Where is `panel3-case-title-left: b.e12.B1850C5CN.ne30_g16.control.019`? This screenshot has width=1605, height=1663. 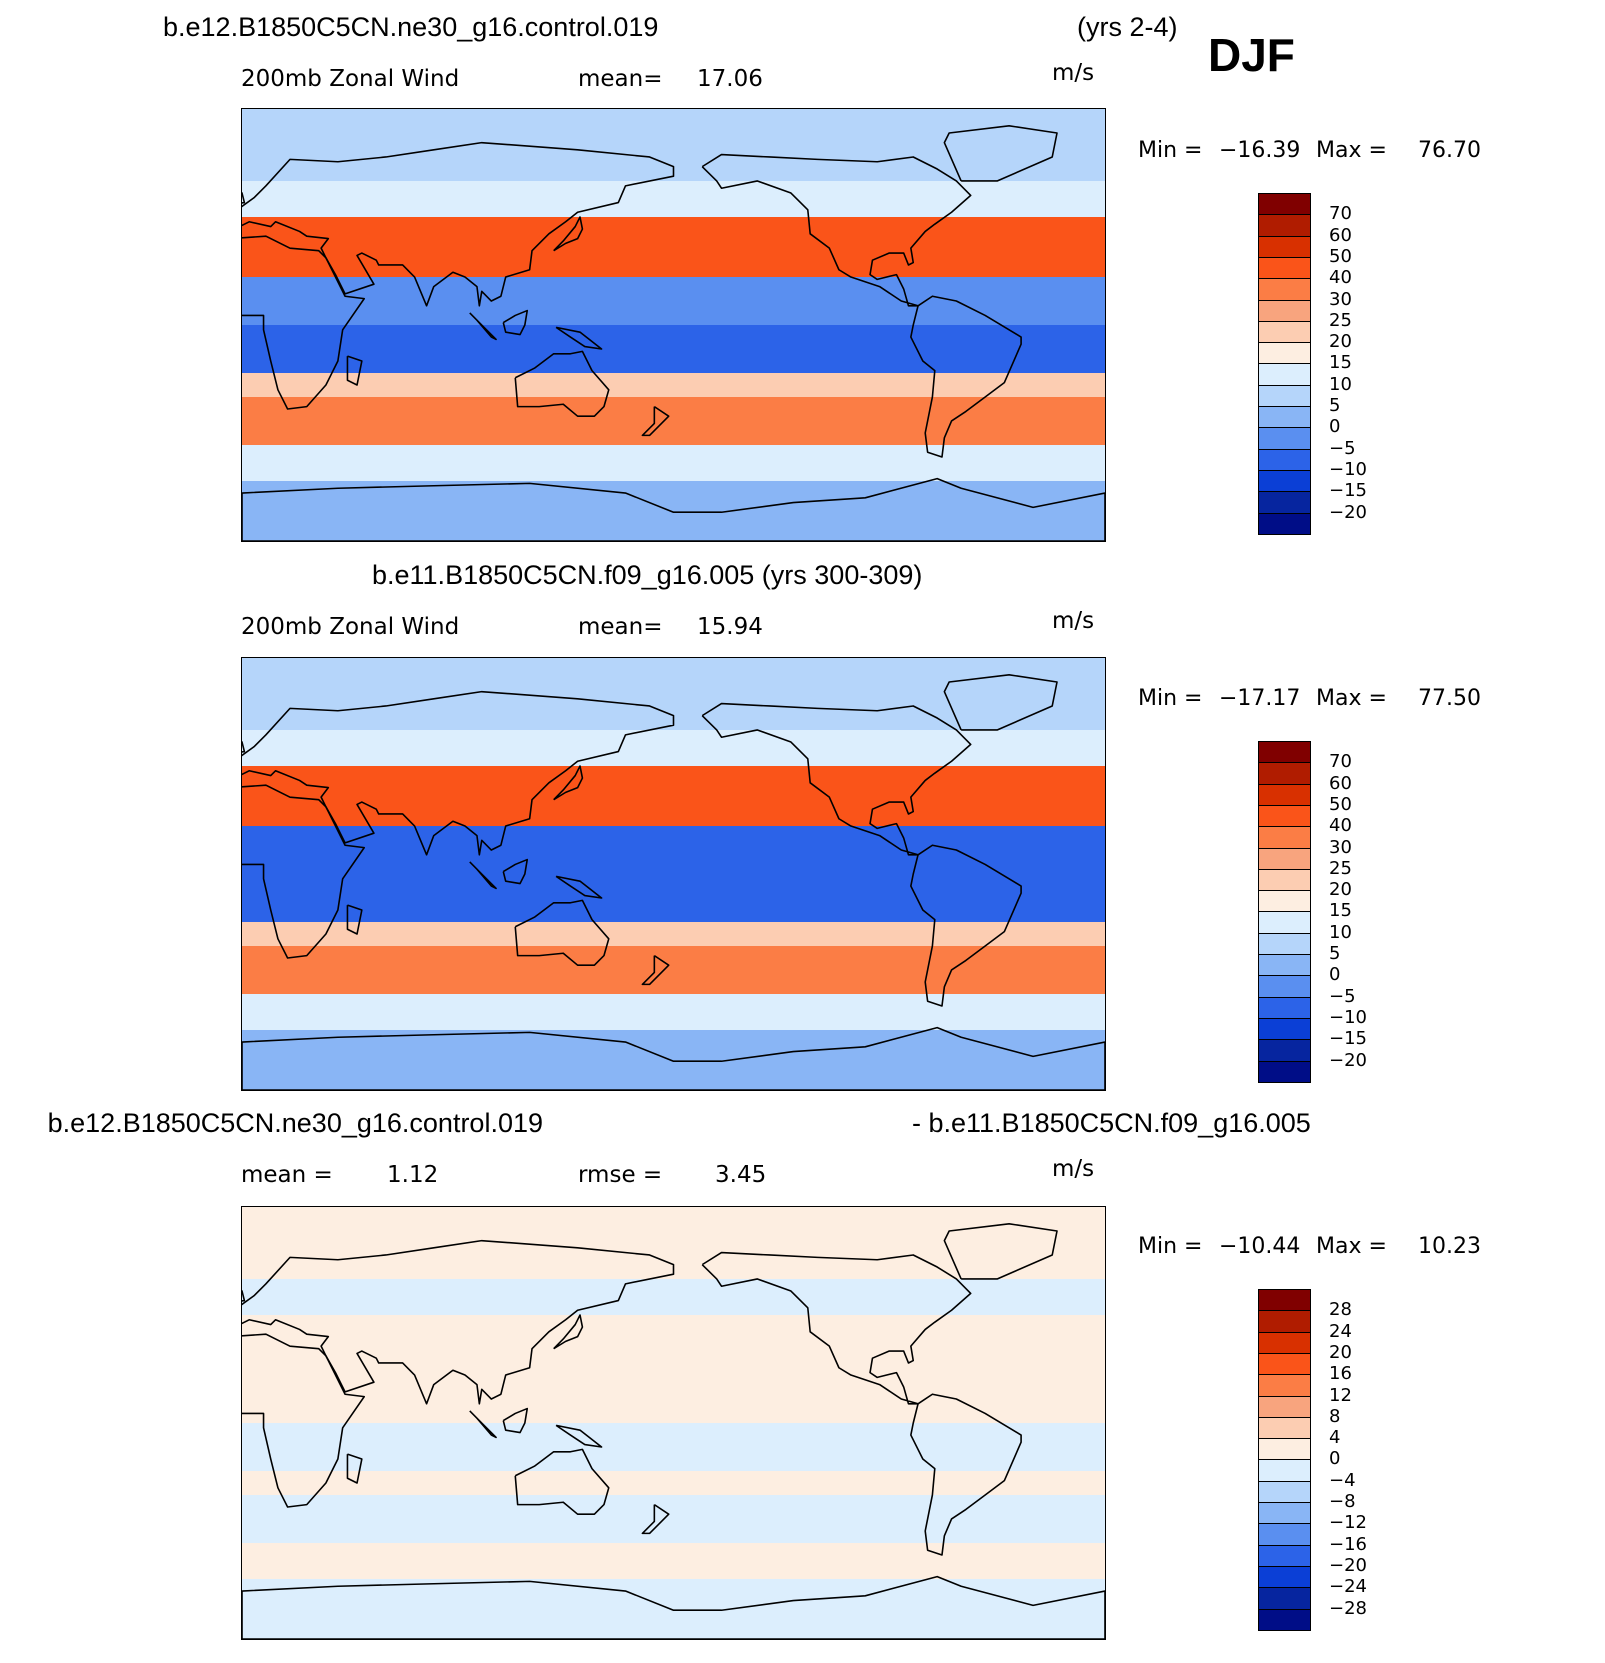 panel3-case-title-left: b.e12.B1850C5CN.ne30_g16.control.019 is located at coordinates (295, 1123).